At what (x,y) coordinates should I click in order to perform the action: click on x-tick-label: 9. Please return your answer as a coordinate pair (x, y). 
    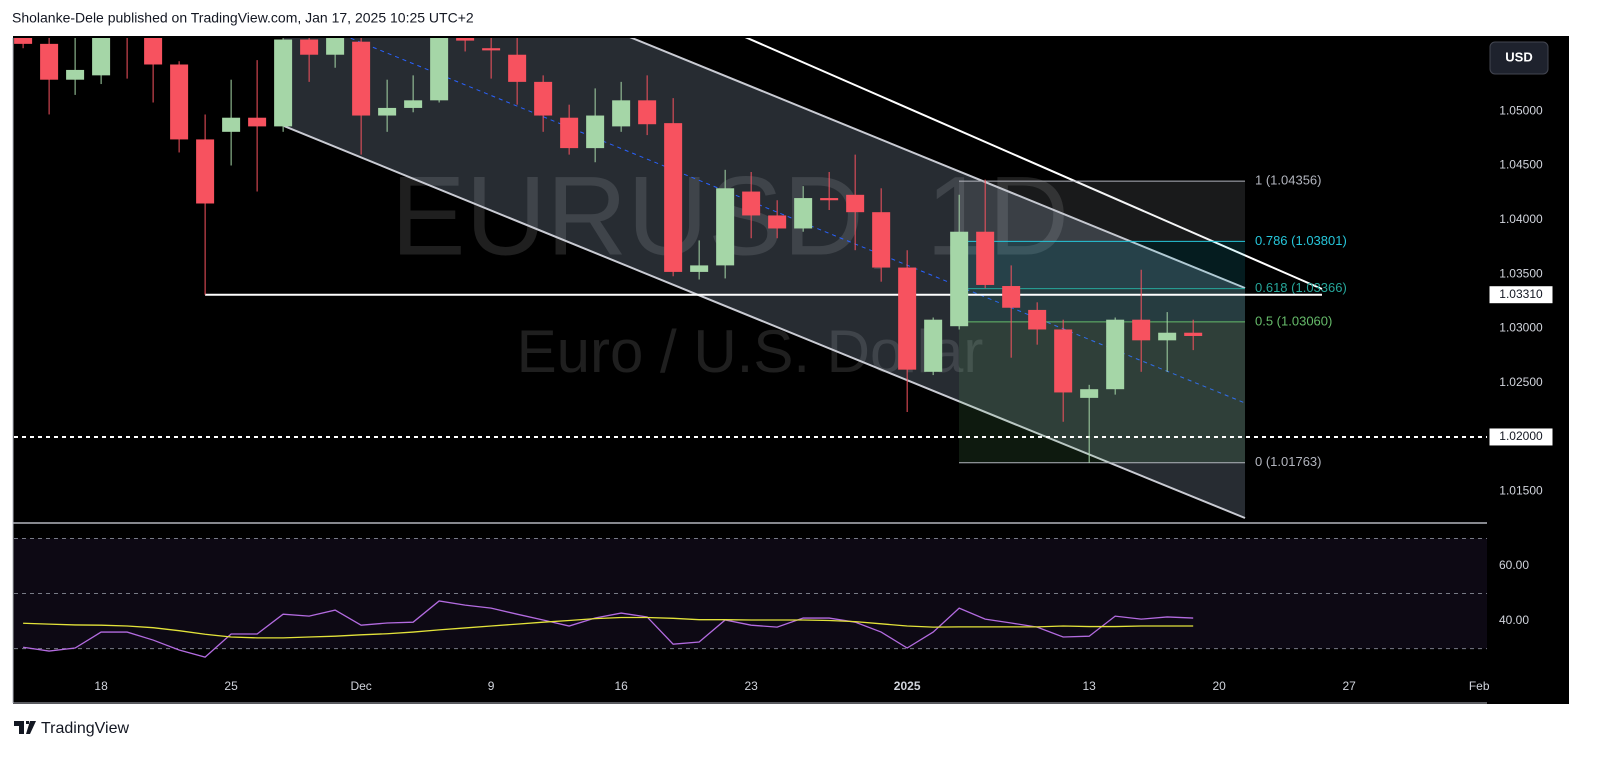
    Looking at the image, I should click on (491, 686).